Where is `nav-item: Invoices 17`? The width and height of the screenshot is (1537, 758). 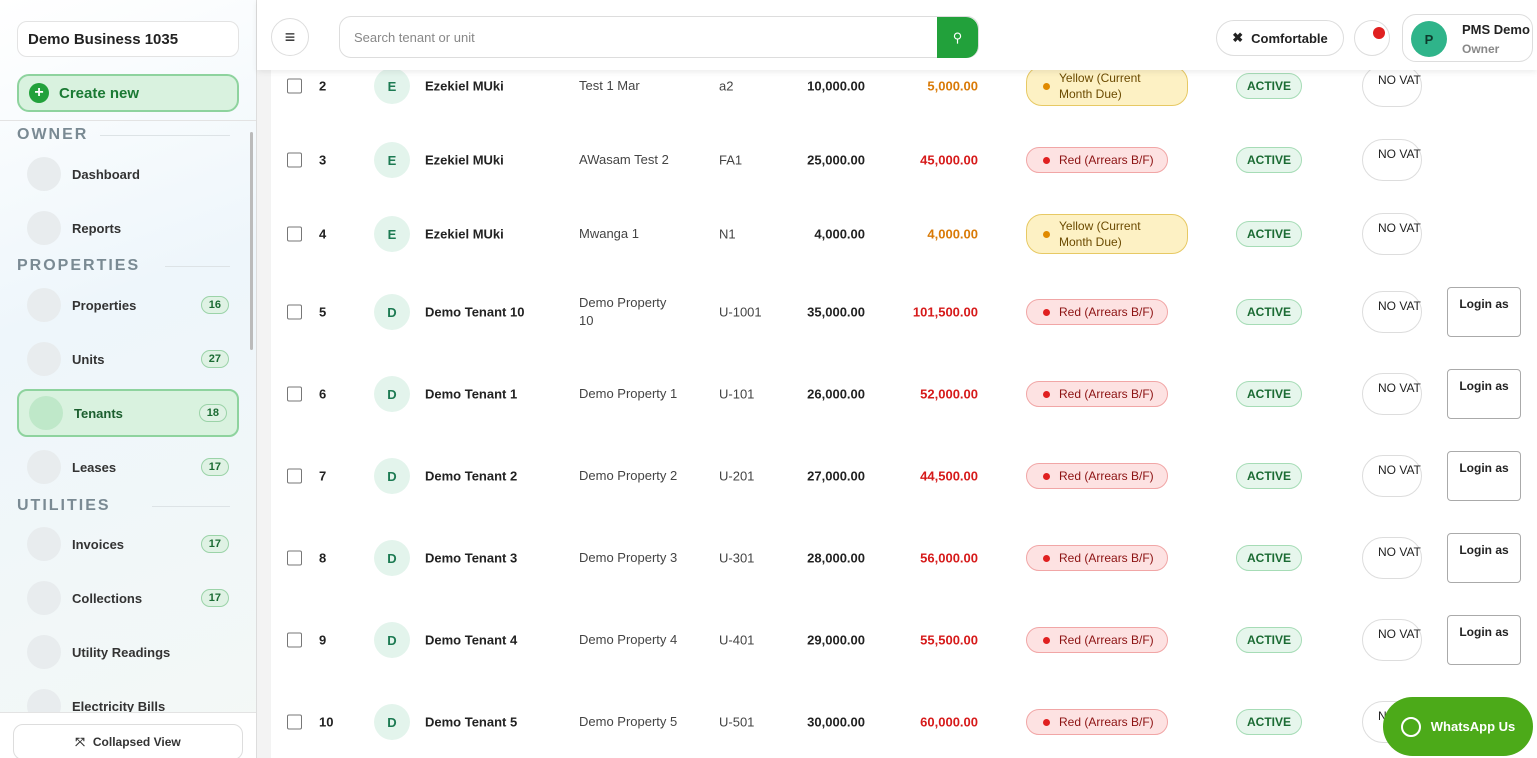 nav-item: Invoices 17 is located at coordinates (128, 544).